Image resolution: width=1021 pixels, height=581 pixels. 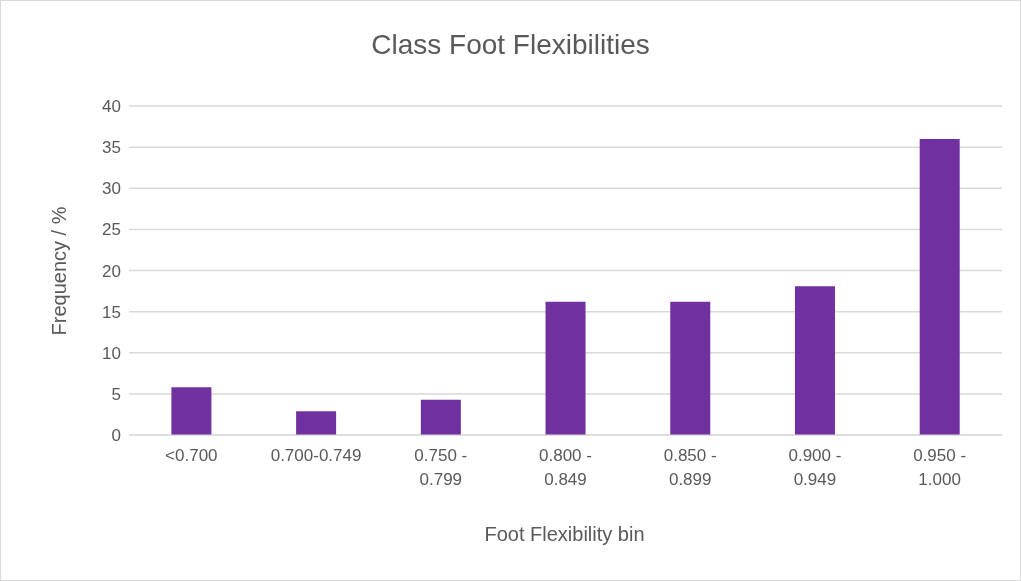 What do you see at coordinates (316, 455) in the screenshot?
I see `x-tick-label: 0.700-0.749` at bounding box center [316, 455].